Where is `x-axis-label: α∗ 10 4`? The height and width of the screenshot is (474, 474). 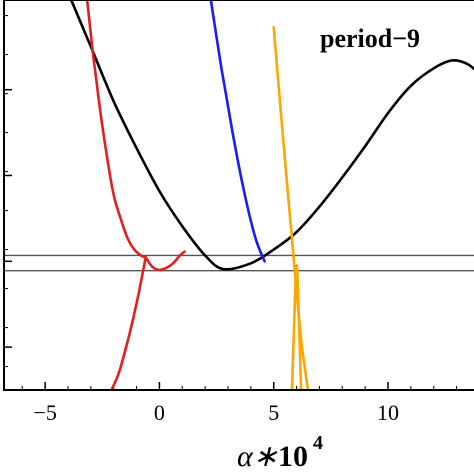
x-axis-label: α∗ 10 4 is located at coordinates (280, 452).